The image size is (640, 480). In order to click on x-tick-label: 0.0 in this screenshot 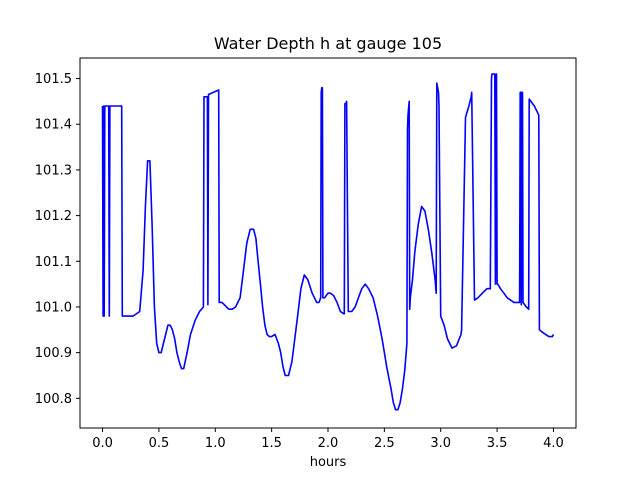, I will do `click(102, 443)`.